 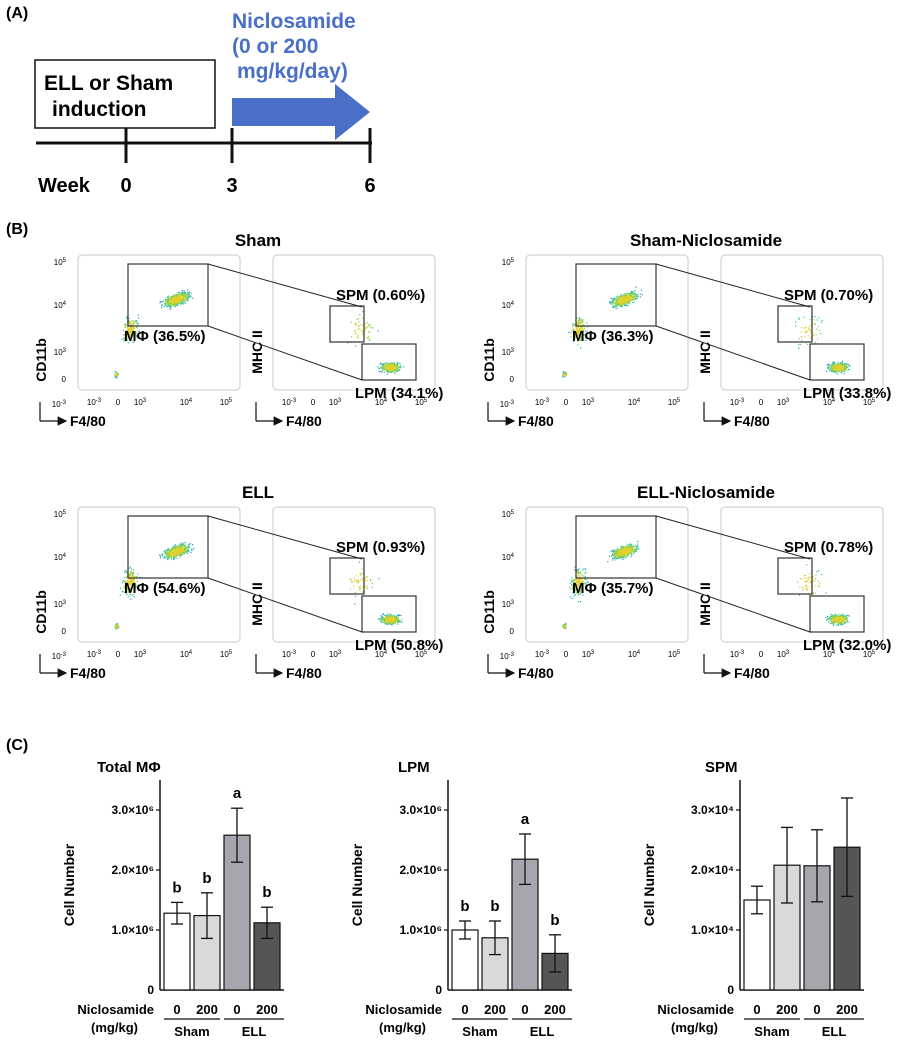 What do you see at coordinates (512, 379) in the screenshot?
I see `flow-y-tick: 0` at bounding box center [512, 379].